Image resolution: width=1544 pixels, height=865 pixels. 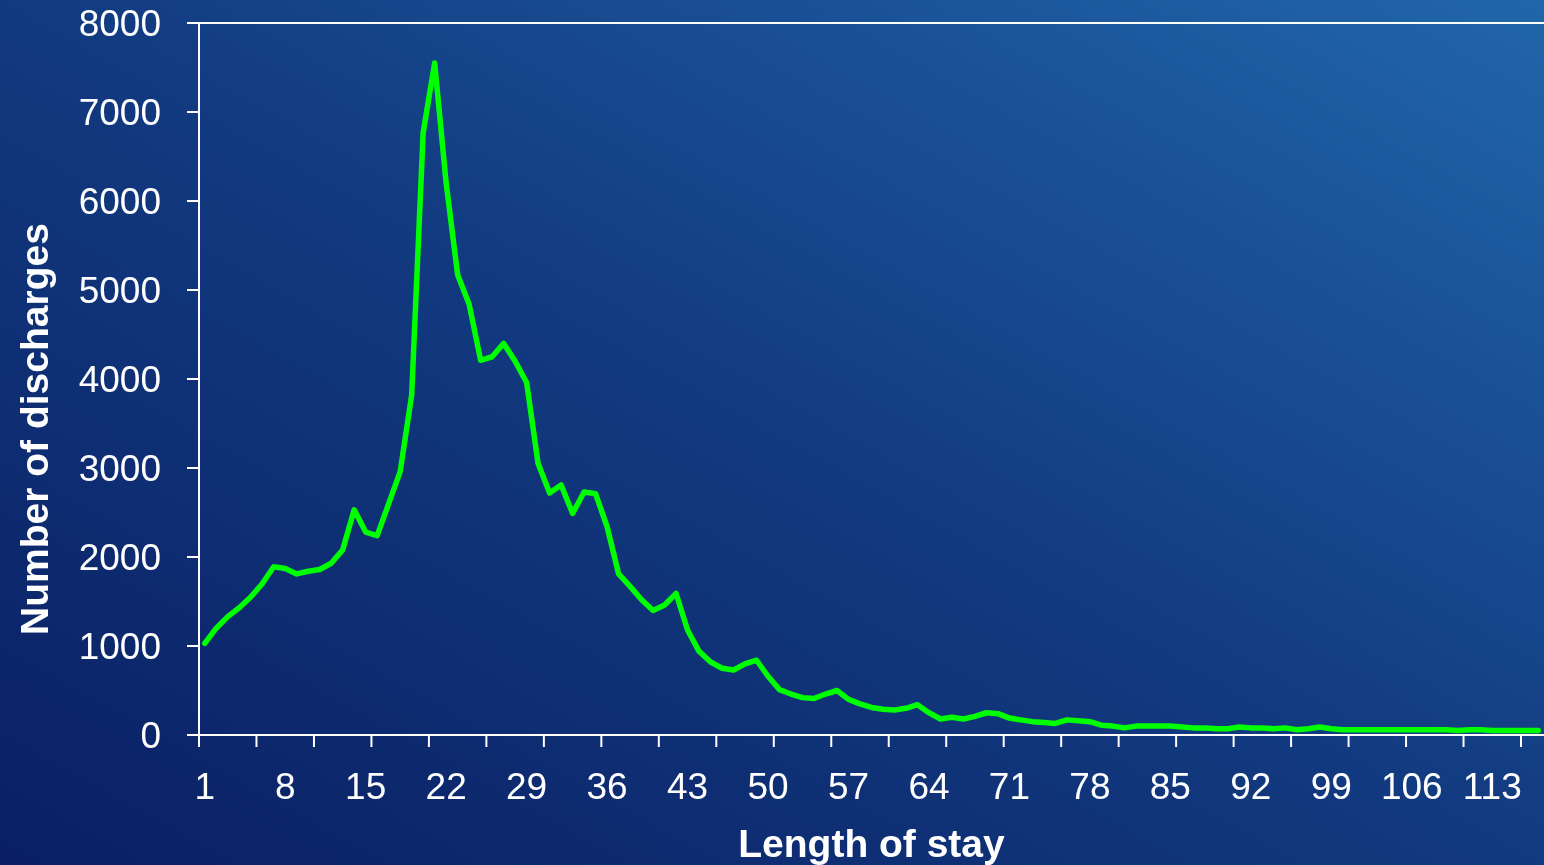 What do you see at coordinates (687, 786) in the screenshot?
I see `x-tick-label: 43` at bounding box center [687, 786].